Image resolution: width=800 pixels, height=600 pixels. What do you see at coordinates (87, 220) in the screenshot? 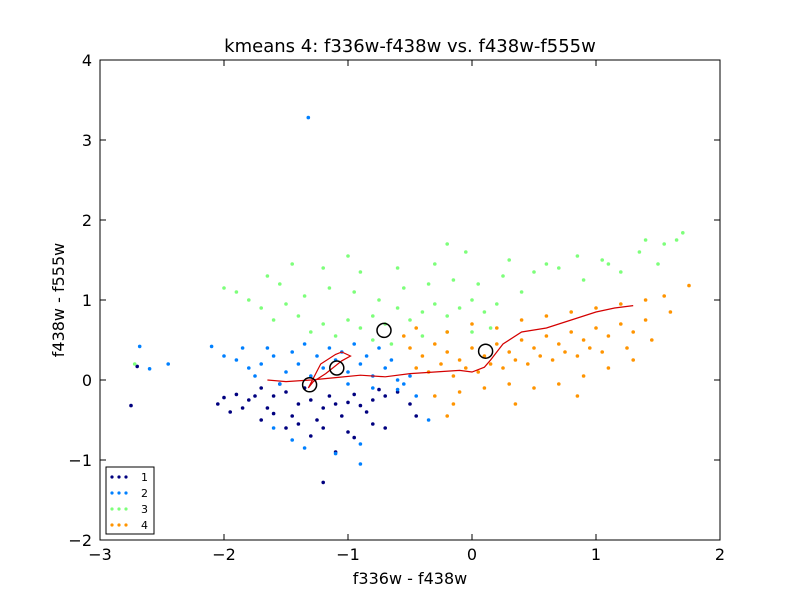
I see `y-tick-label: 2` at bounding box center [87, 220].